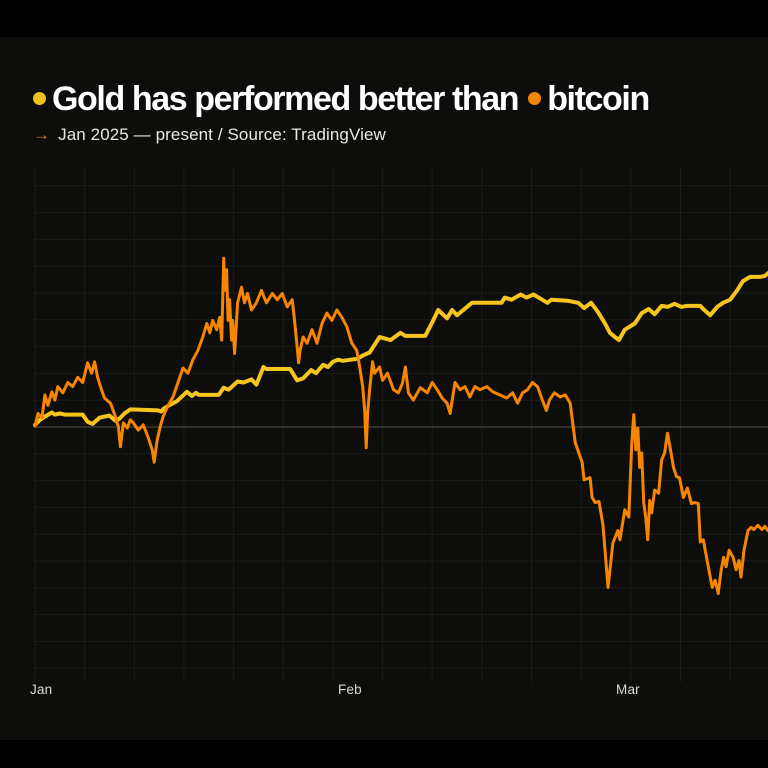 The width and height of the screenshot is (768, 768). What do you see at coordinates (535, 98) in the screenshot?
I see `bitcoin-legend-dot-icon` at bounding box center [535, 98].